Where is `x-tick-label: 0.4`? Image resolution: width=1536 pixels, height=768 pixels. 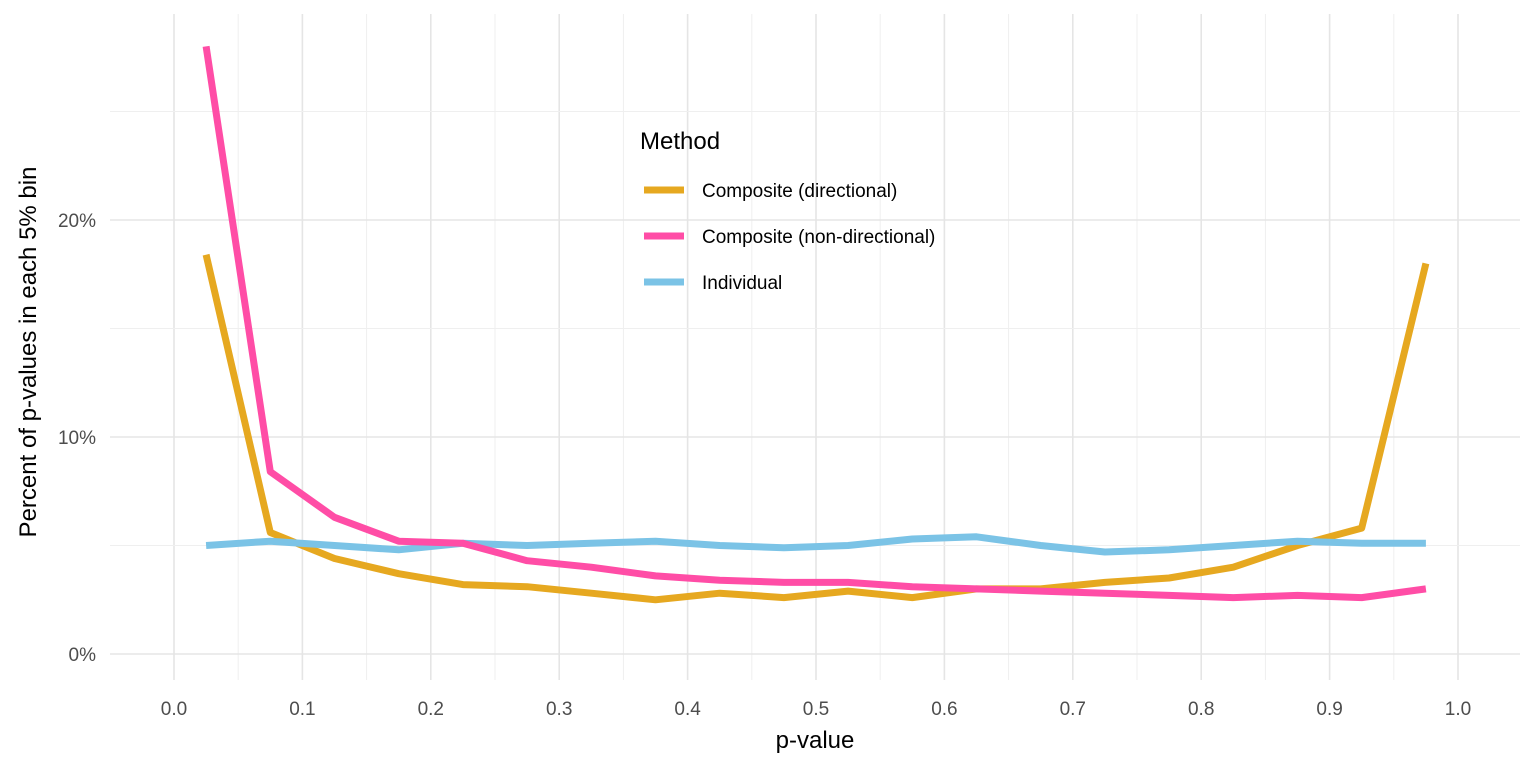 x-tick-label: 0.4 is located at coordinates (687, 709).